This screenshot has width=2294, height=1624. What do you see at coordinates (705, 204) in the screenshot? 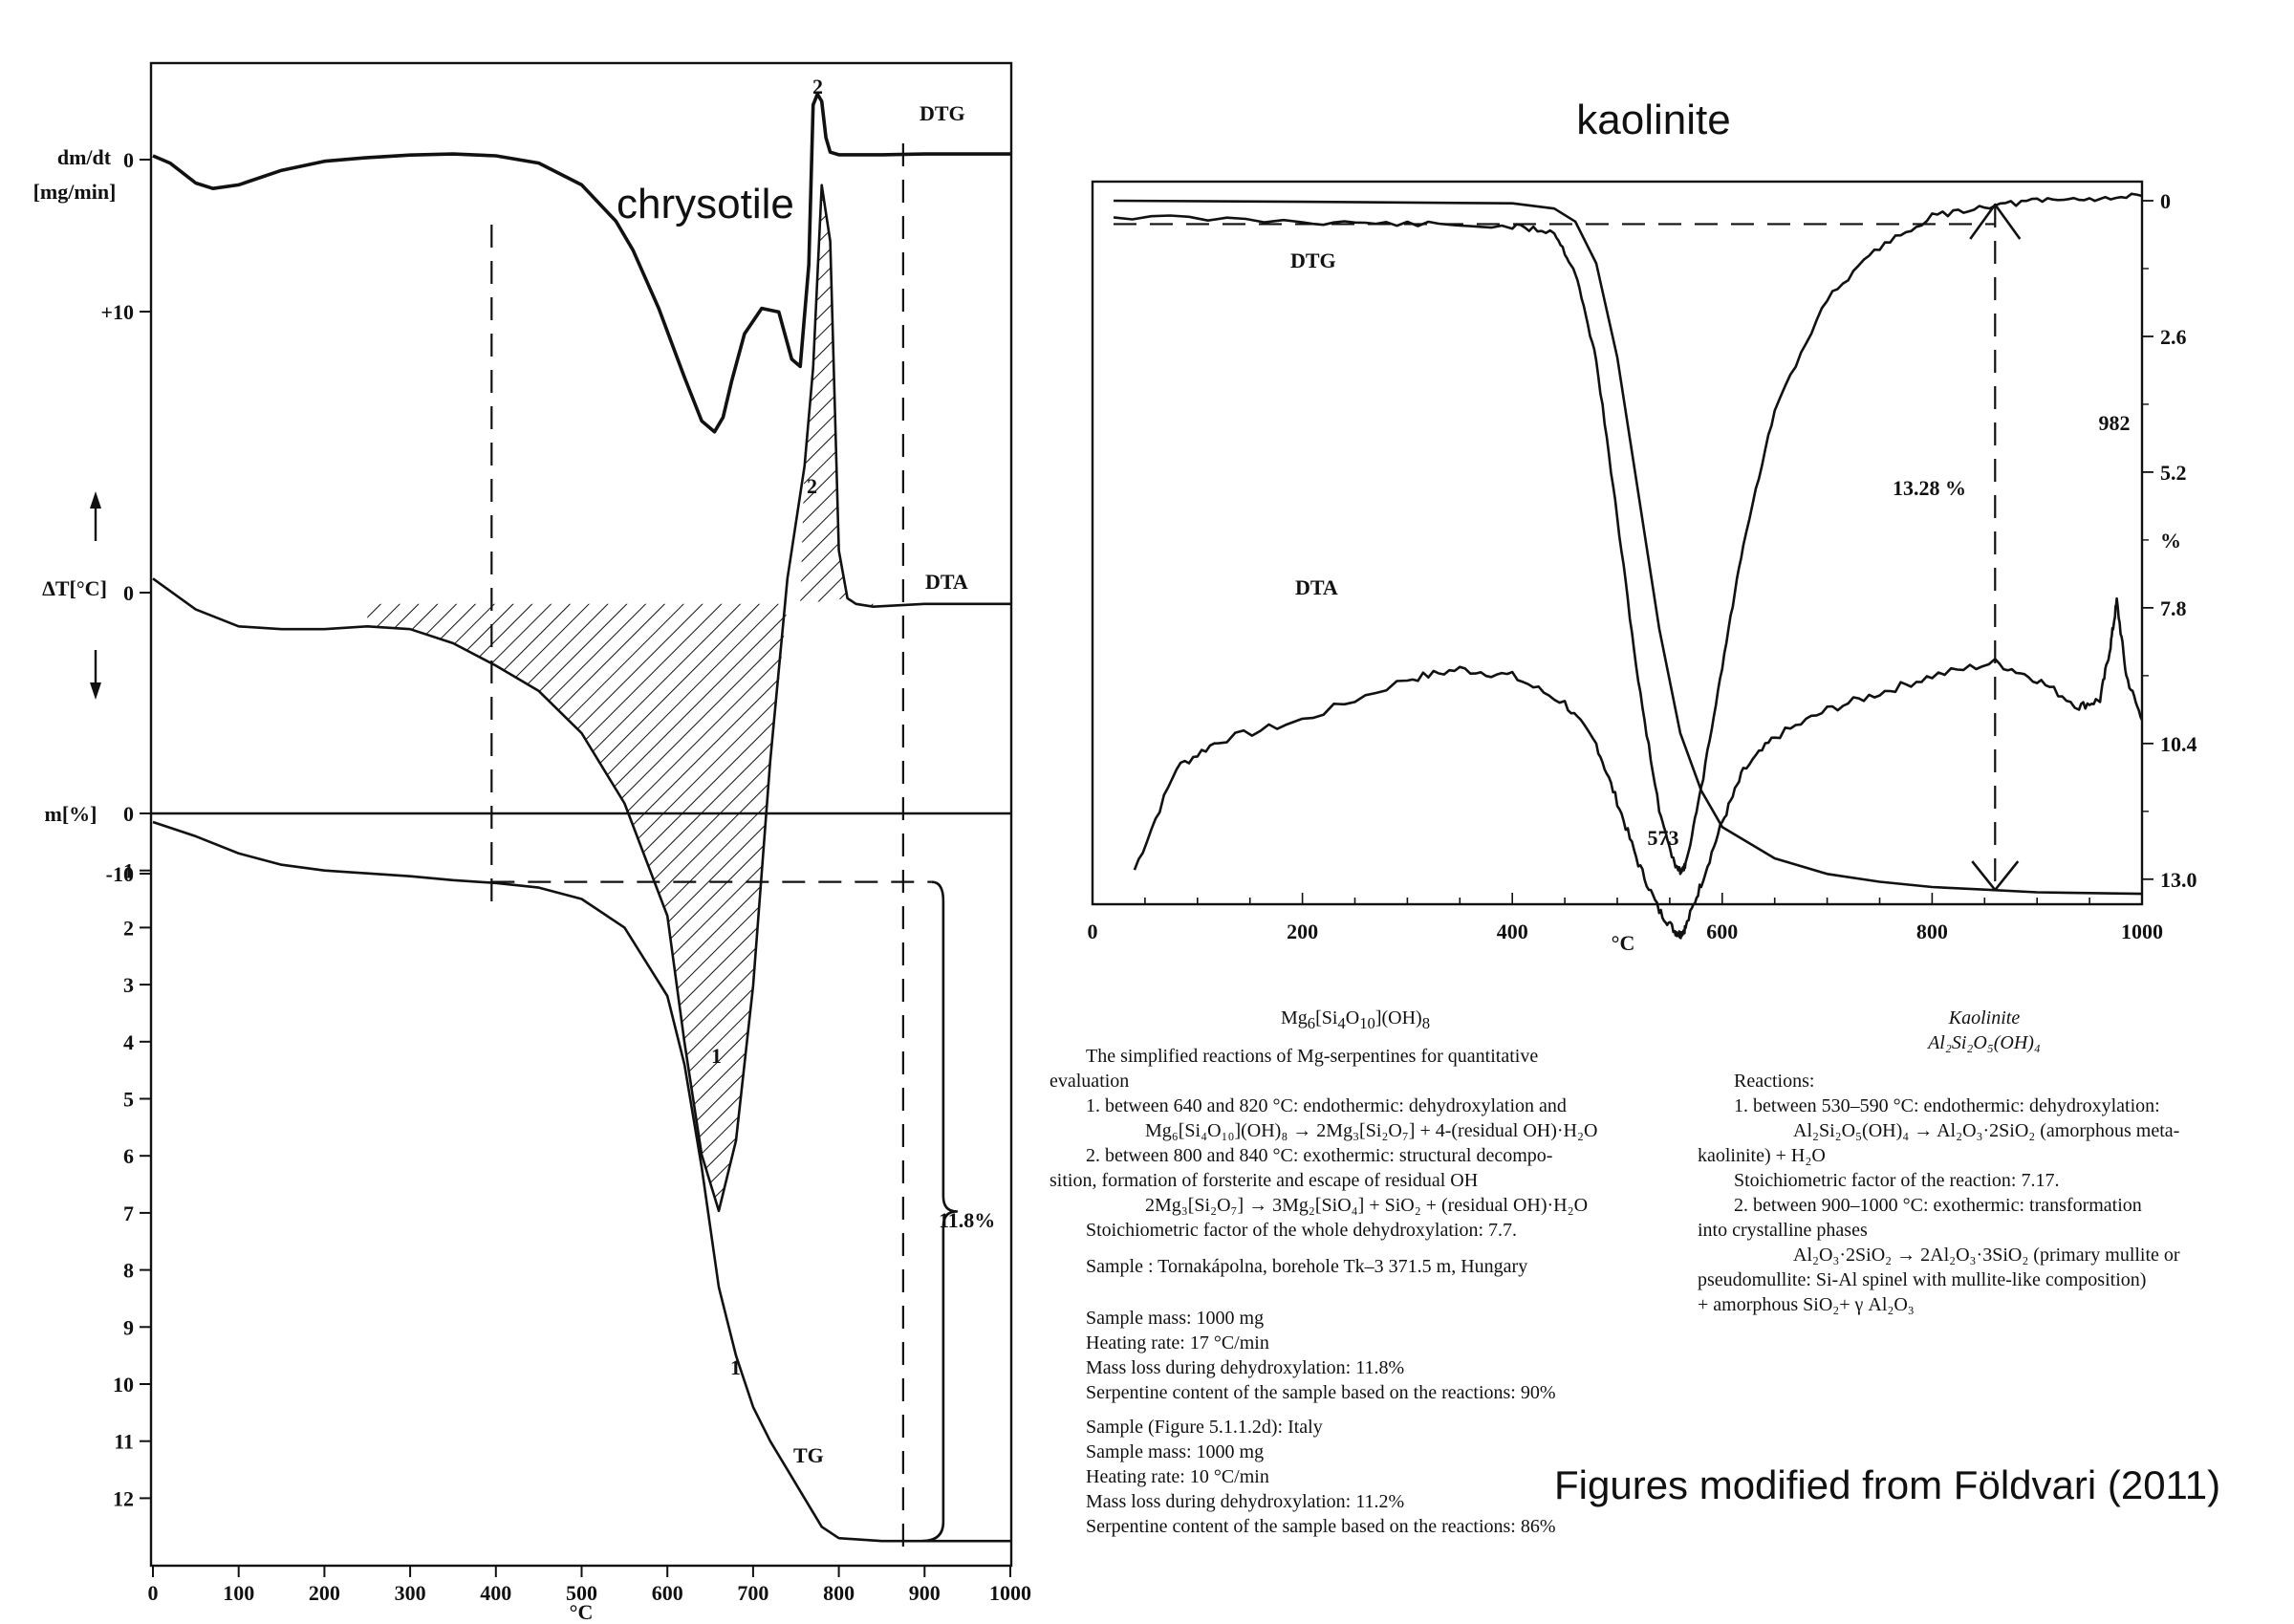
I see `chrysotile-title: chrysotile` at bounding box center [705, 204].